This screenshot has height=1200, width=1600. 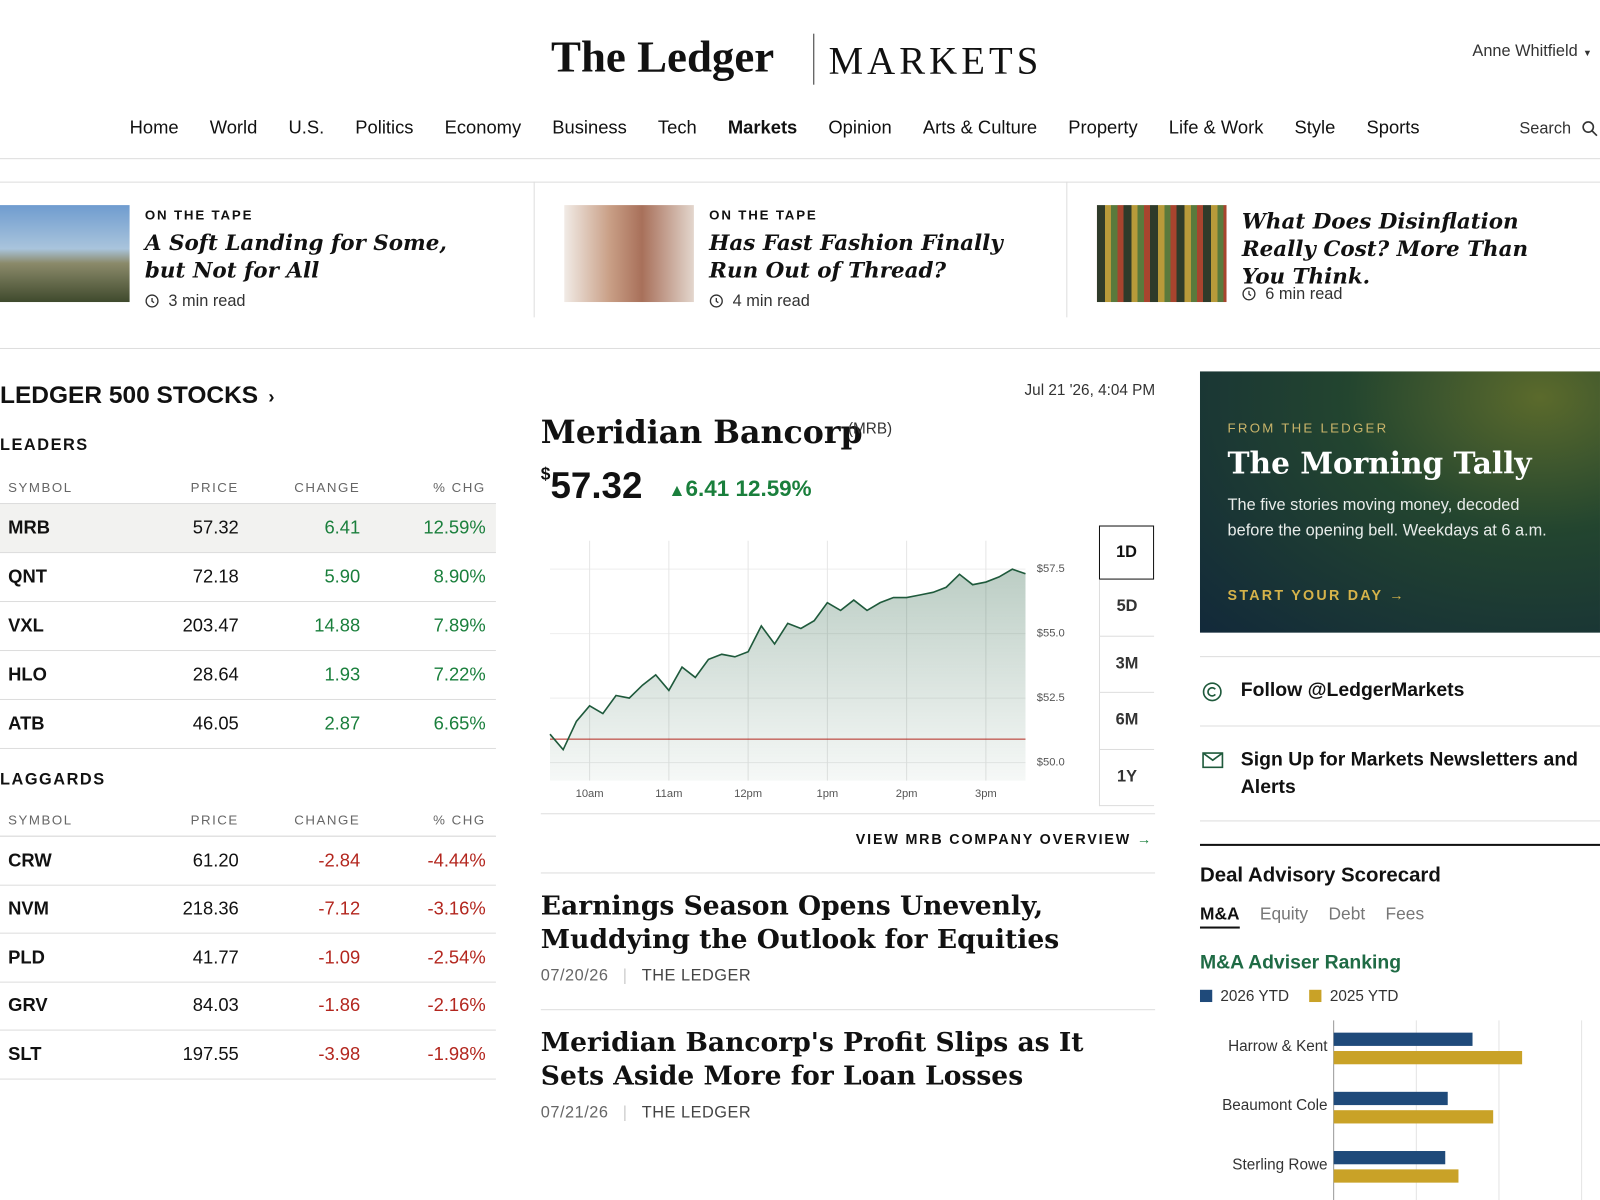 What do you see at coordinates (980, 127) in the screenshot?
I see `nav-item: Arts & Culture` at bounding box center [980, 127].